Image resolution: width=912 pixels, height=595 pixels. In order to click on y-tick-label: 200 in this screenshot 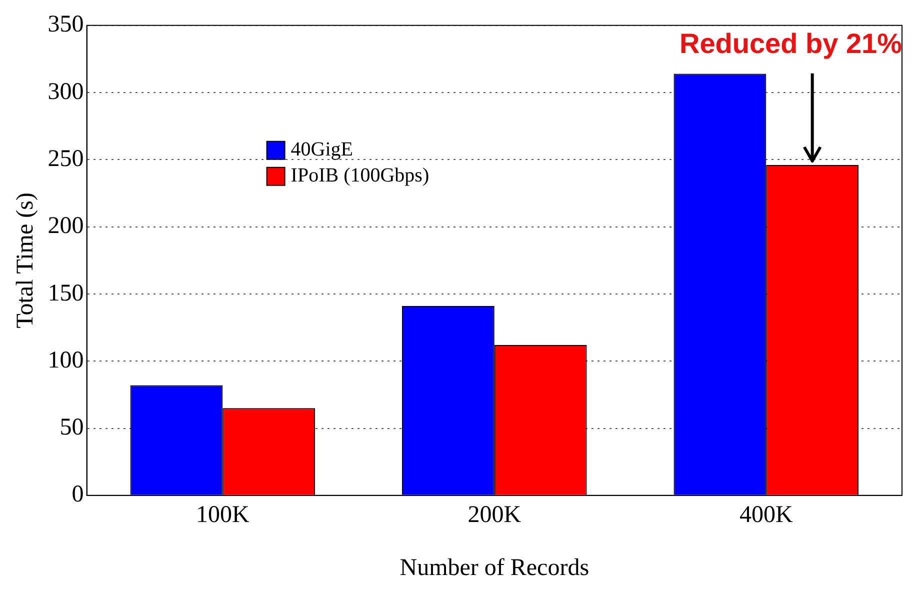, I will do `click(66, 226)`.